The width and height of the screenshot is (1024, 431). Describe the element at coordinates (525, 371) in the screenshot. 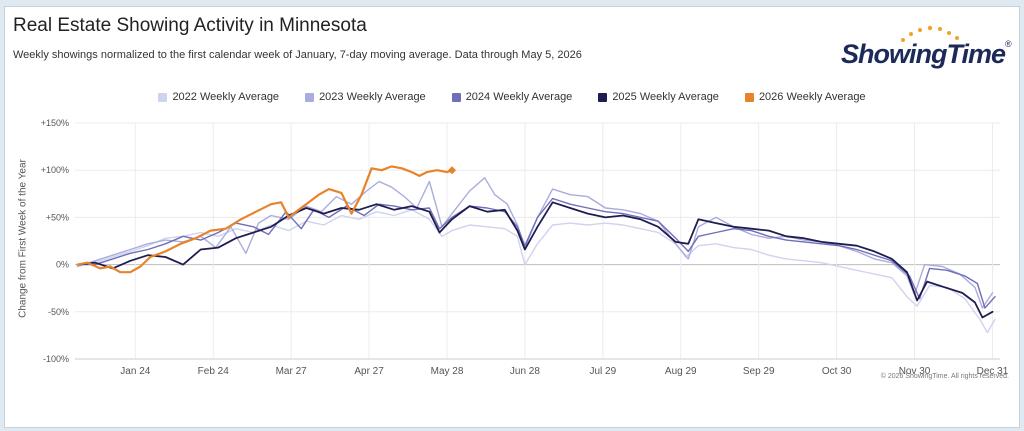

I see `x-tick-label: Jun 28` at that location.